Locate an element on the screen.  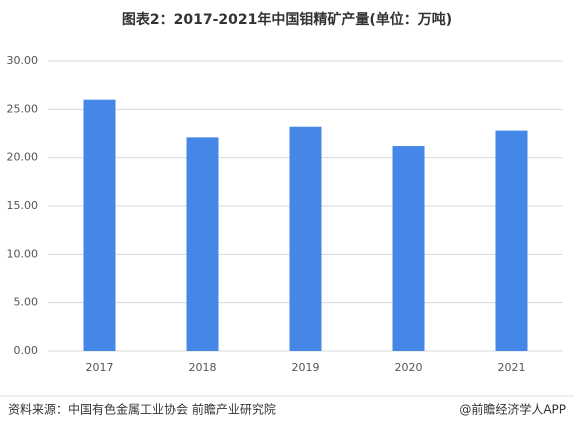
x-tick-label: 2017 is located at coordinates (100, 367).